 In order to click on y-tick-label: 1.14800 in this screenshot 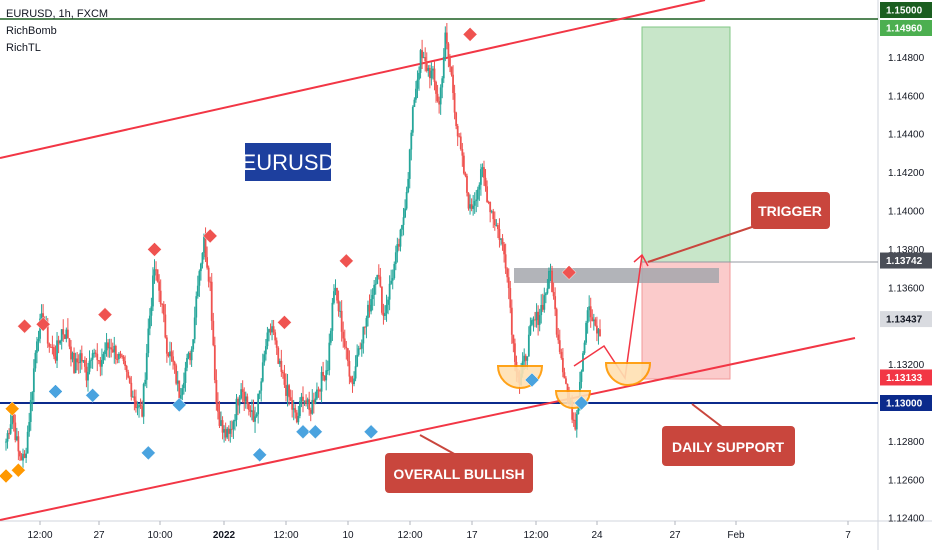, I will do `click(906, 58)`.